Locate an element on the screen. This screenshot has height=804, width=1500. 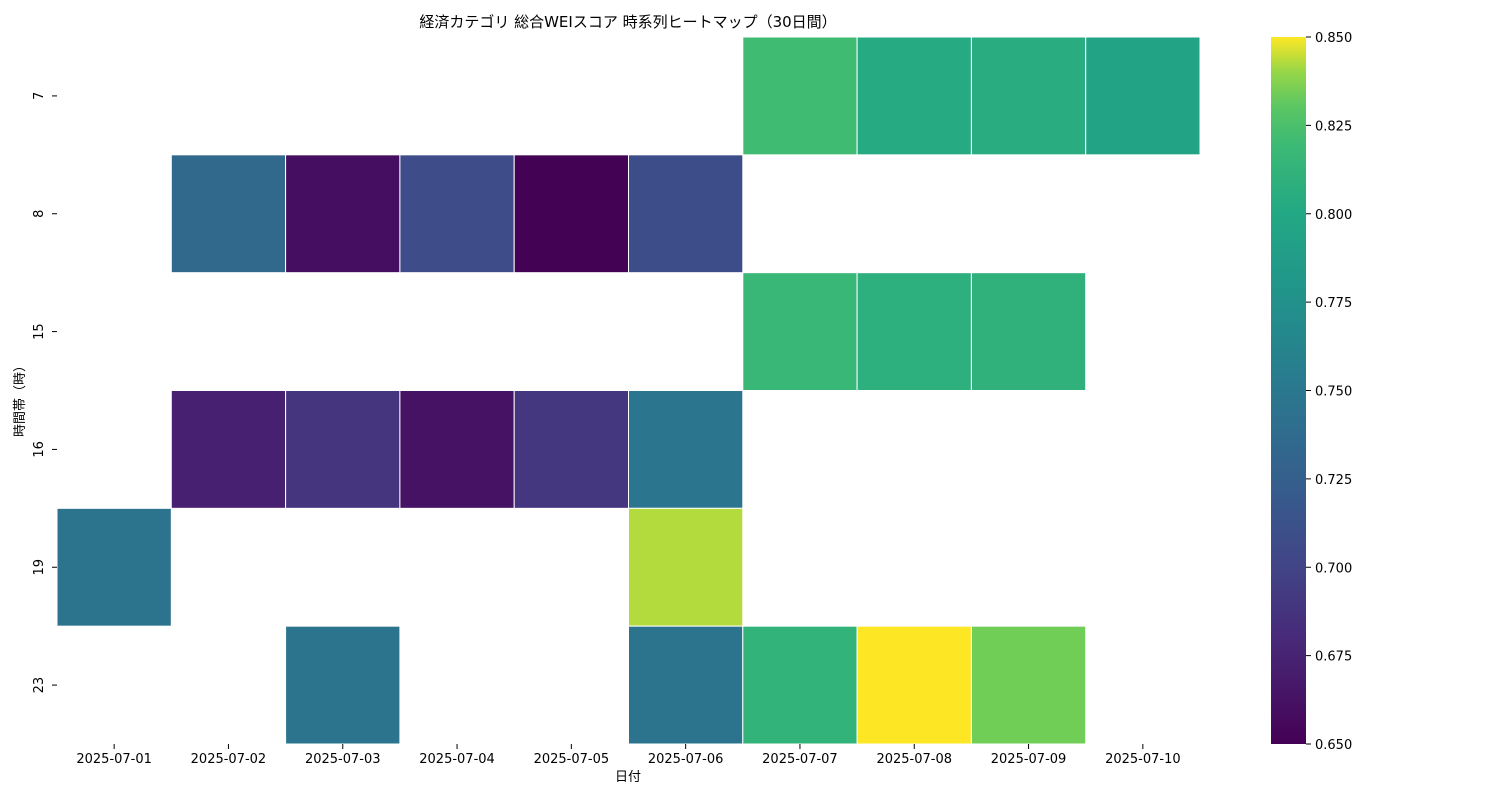
x-tick-label: 2025-07-05 is located at coordinates (572, 759).